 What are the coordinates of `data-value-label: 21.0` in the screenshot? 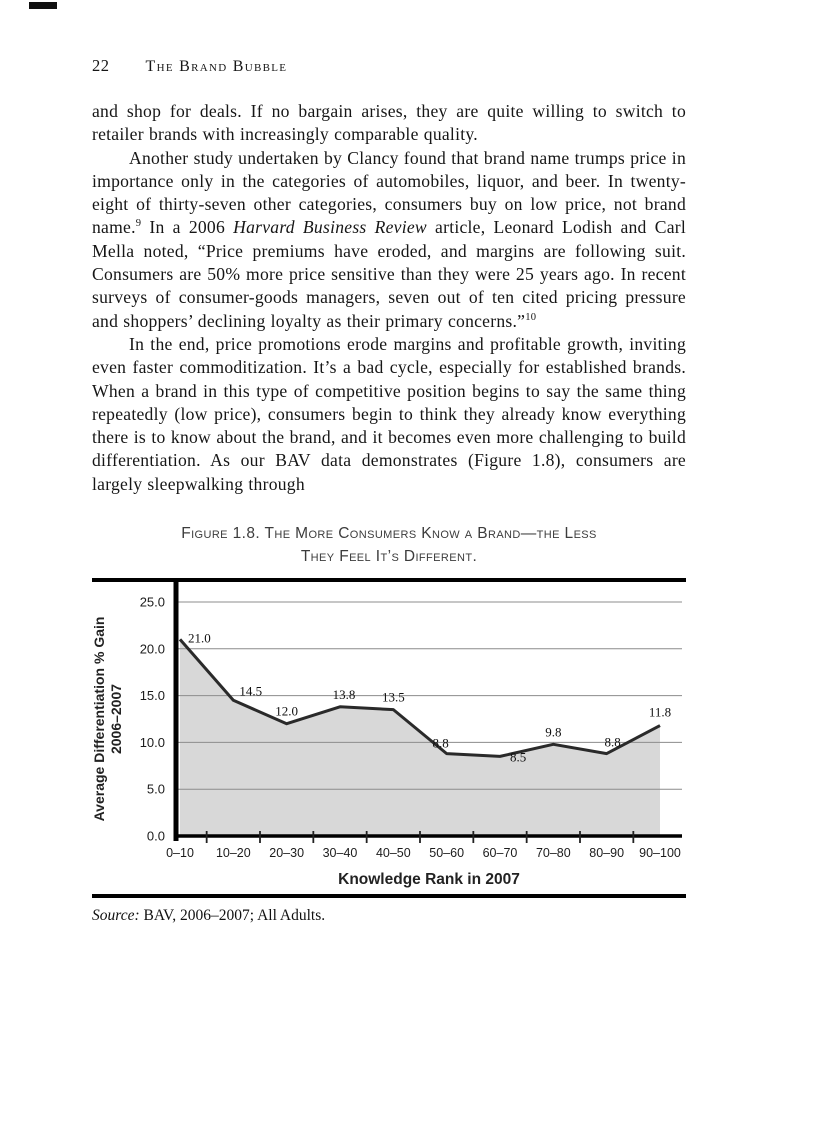 It's located at (199, 637).